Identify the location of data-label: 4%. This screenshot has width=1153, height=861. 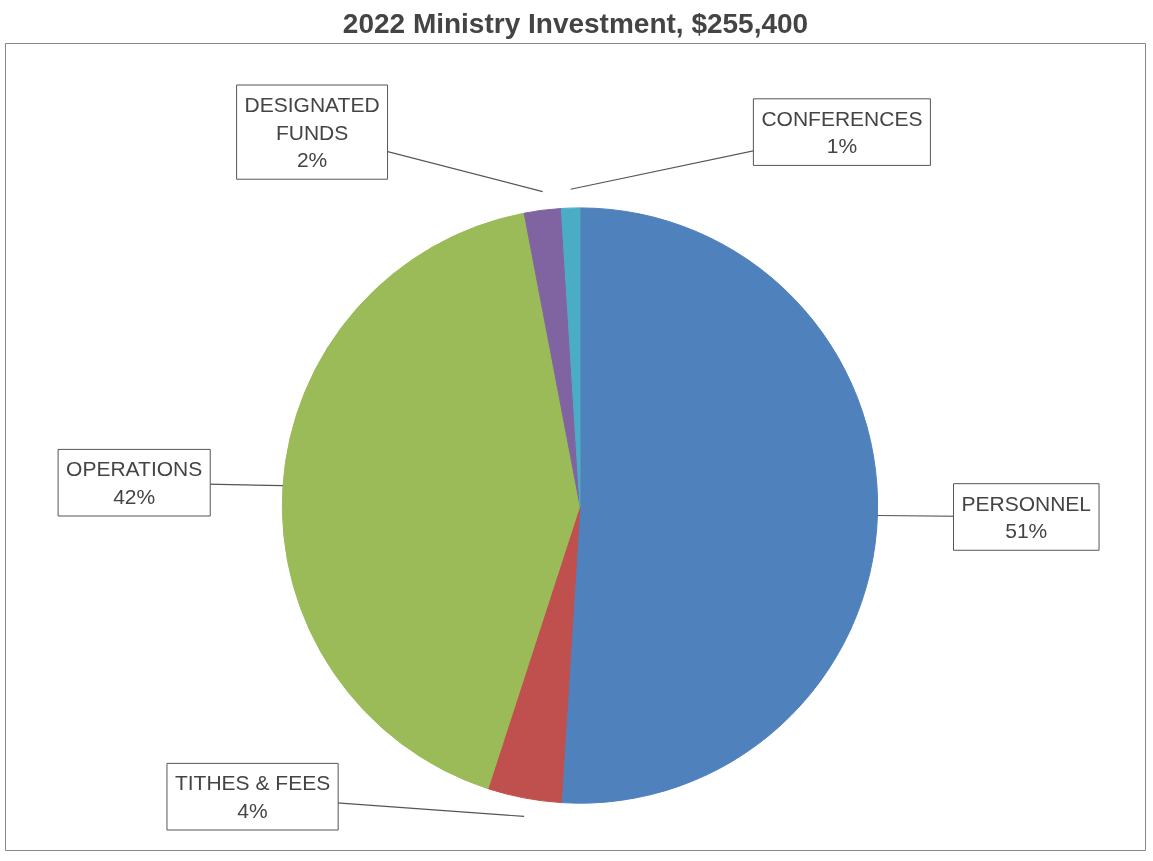
(252, 810).